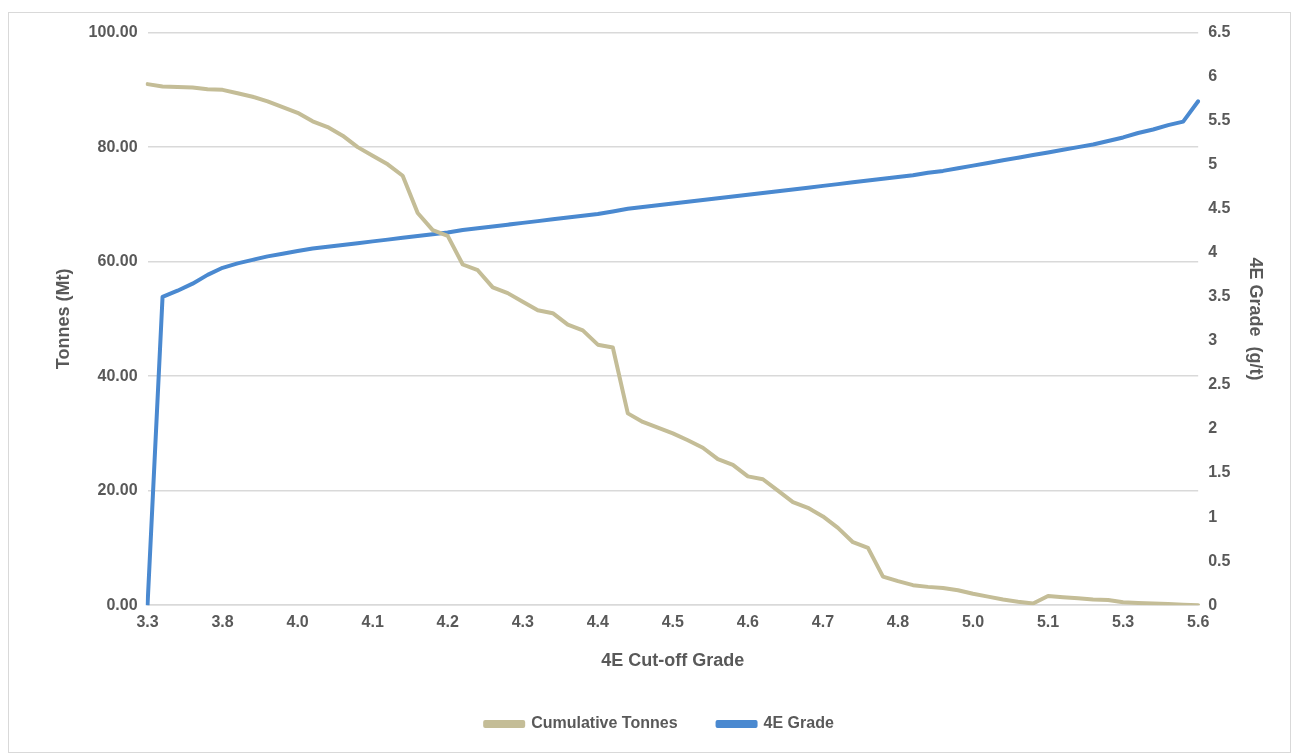 This screenshot has width=1293, height=755. Describe the element at coordinates (1213, 164) in the screenshot. I see `y2-tick-label: 5` at that location.